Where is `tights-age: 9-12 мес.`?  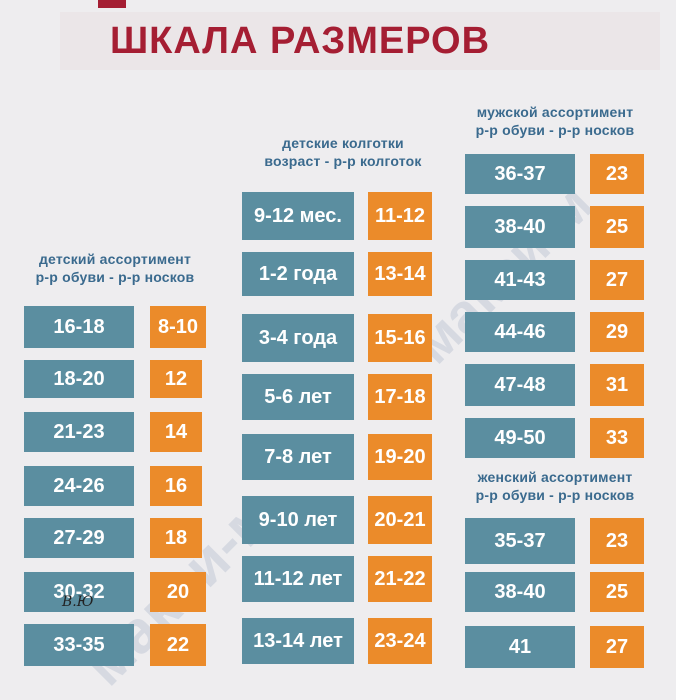
tights-age: 9-12 мес. is located at coordinates (298, 216).